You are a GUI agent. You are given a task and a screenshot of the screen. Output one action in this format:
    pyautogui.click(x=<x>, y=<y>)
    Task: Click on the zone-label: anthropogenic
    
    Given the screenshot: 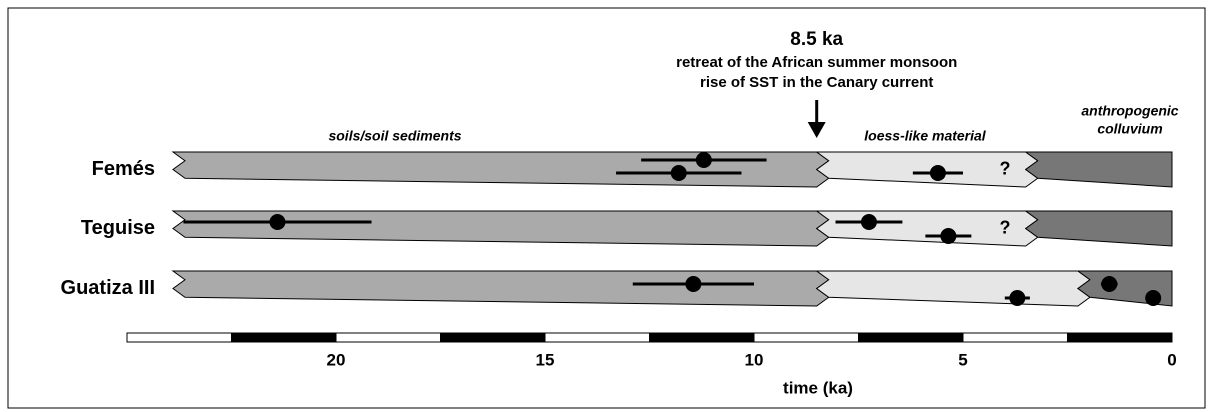 What is the action you would take?
    pyautogui.click(x=1129, y=111)
    